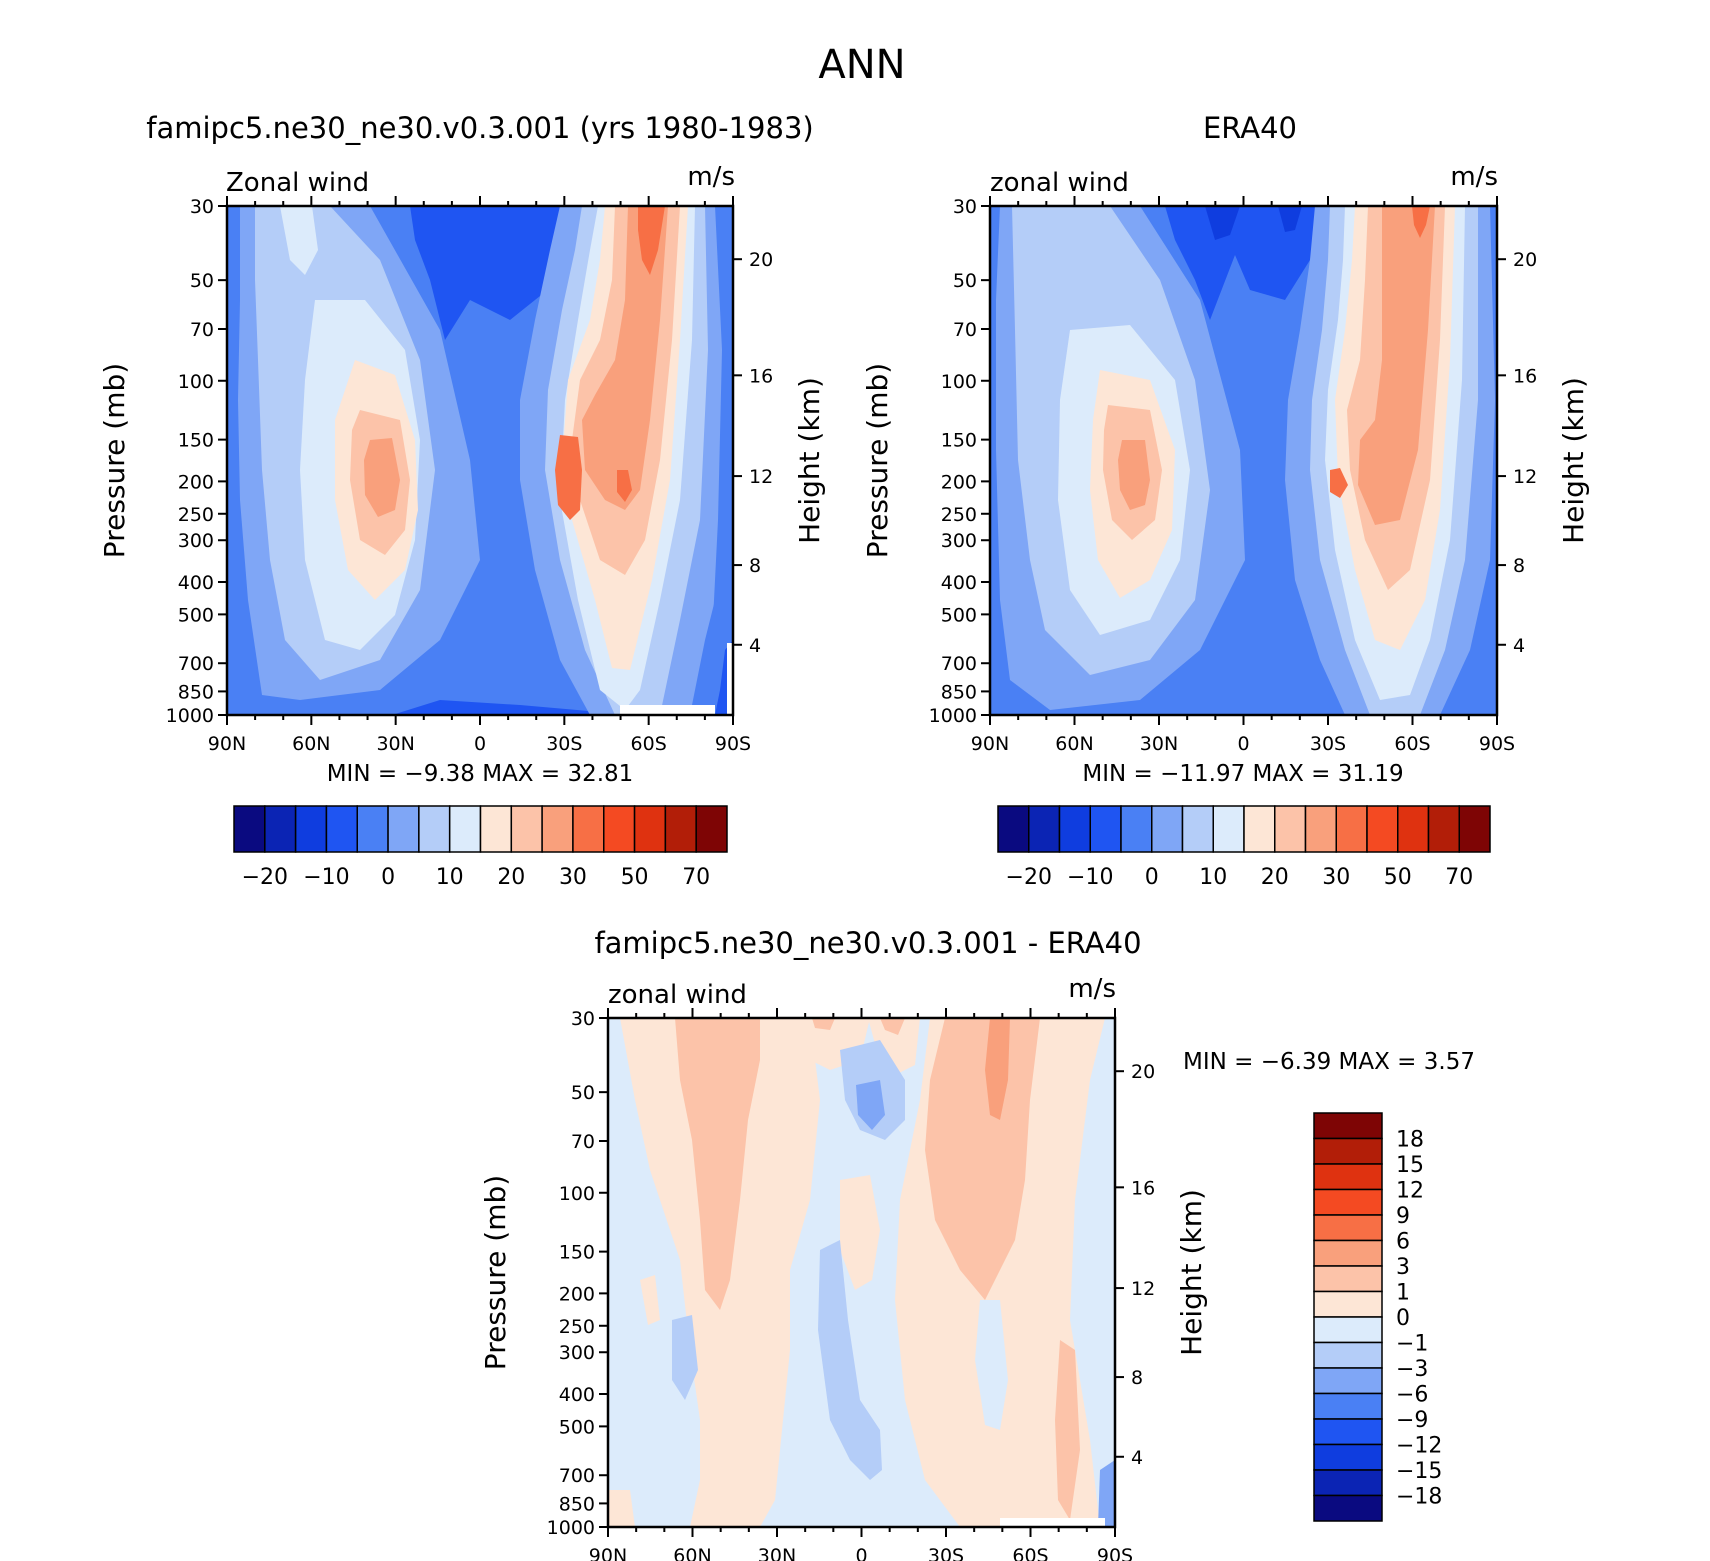  Describe the element at coordinates (1403, 1293) in the screenshot. I see `colorbar-label: 1` at that location.